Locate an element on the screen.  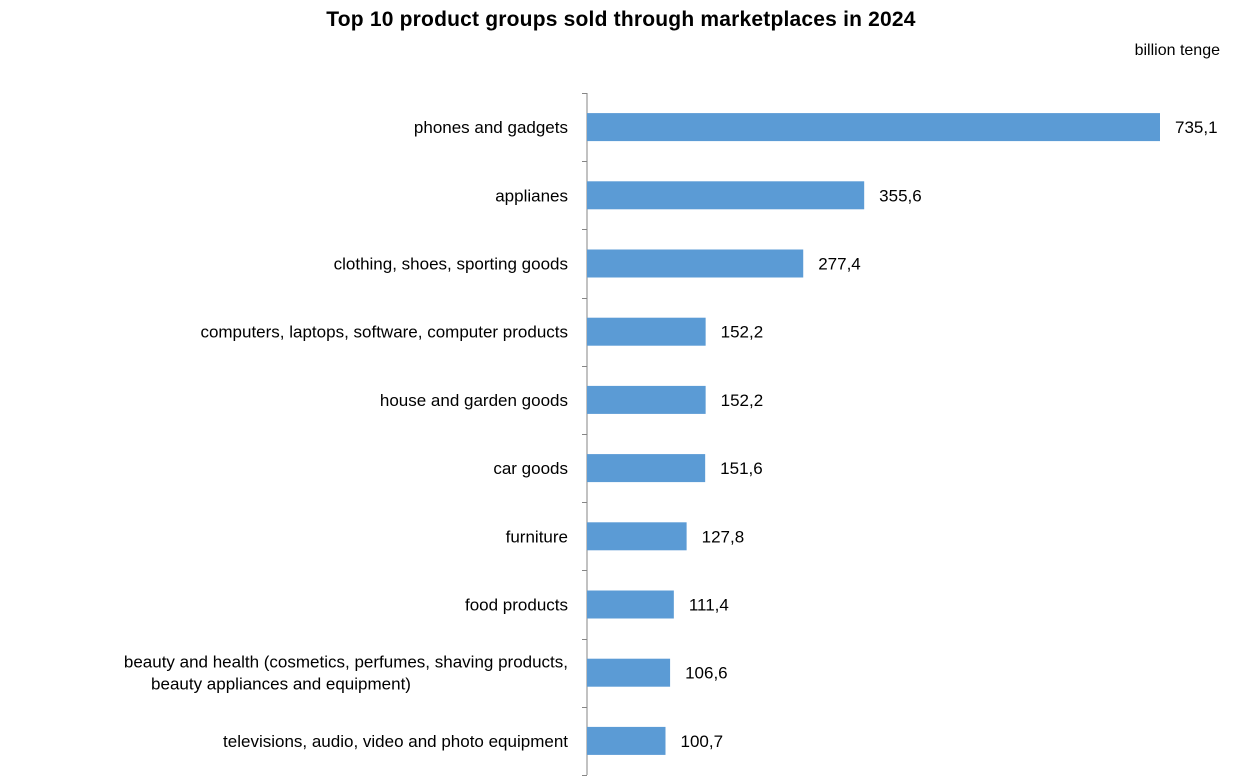
category-label: food products is located at coordinates (516, 605).